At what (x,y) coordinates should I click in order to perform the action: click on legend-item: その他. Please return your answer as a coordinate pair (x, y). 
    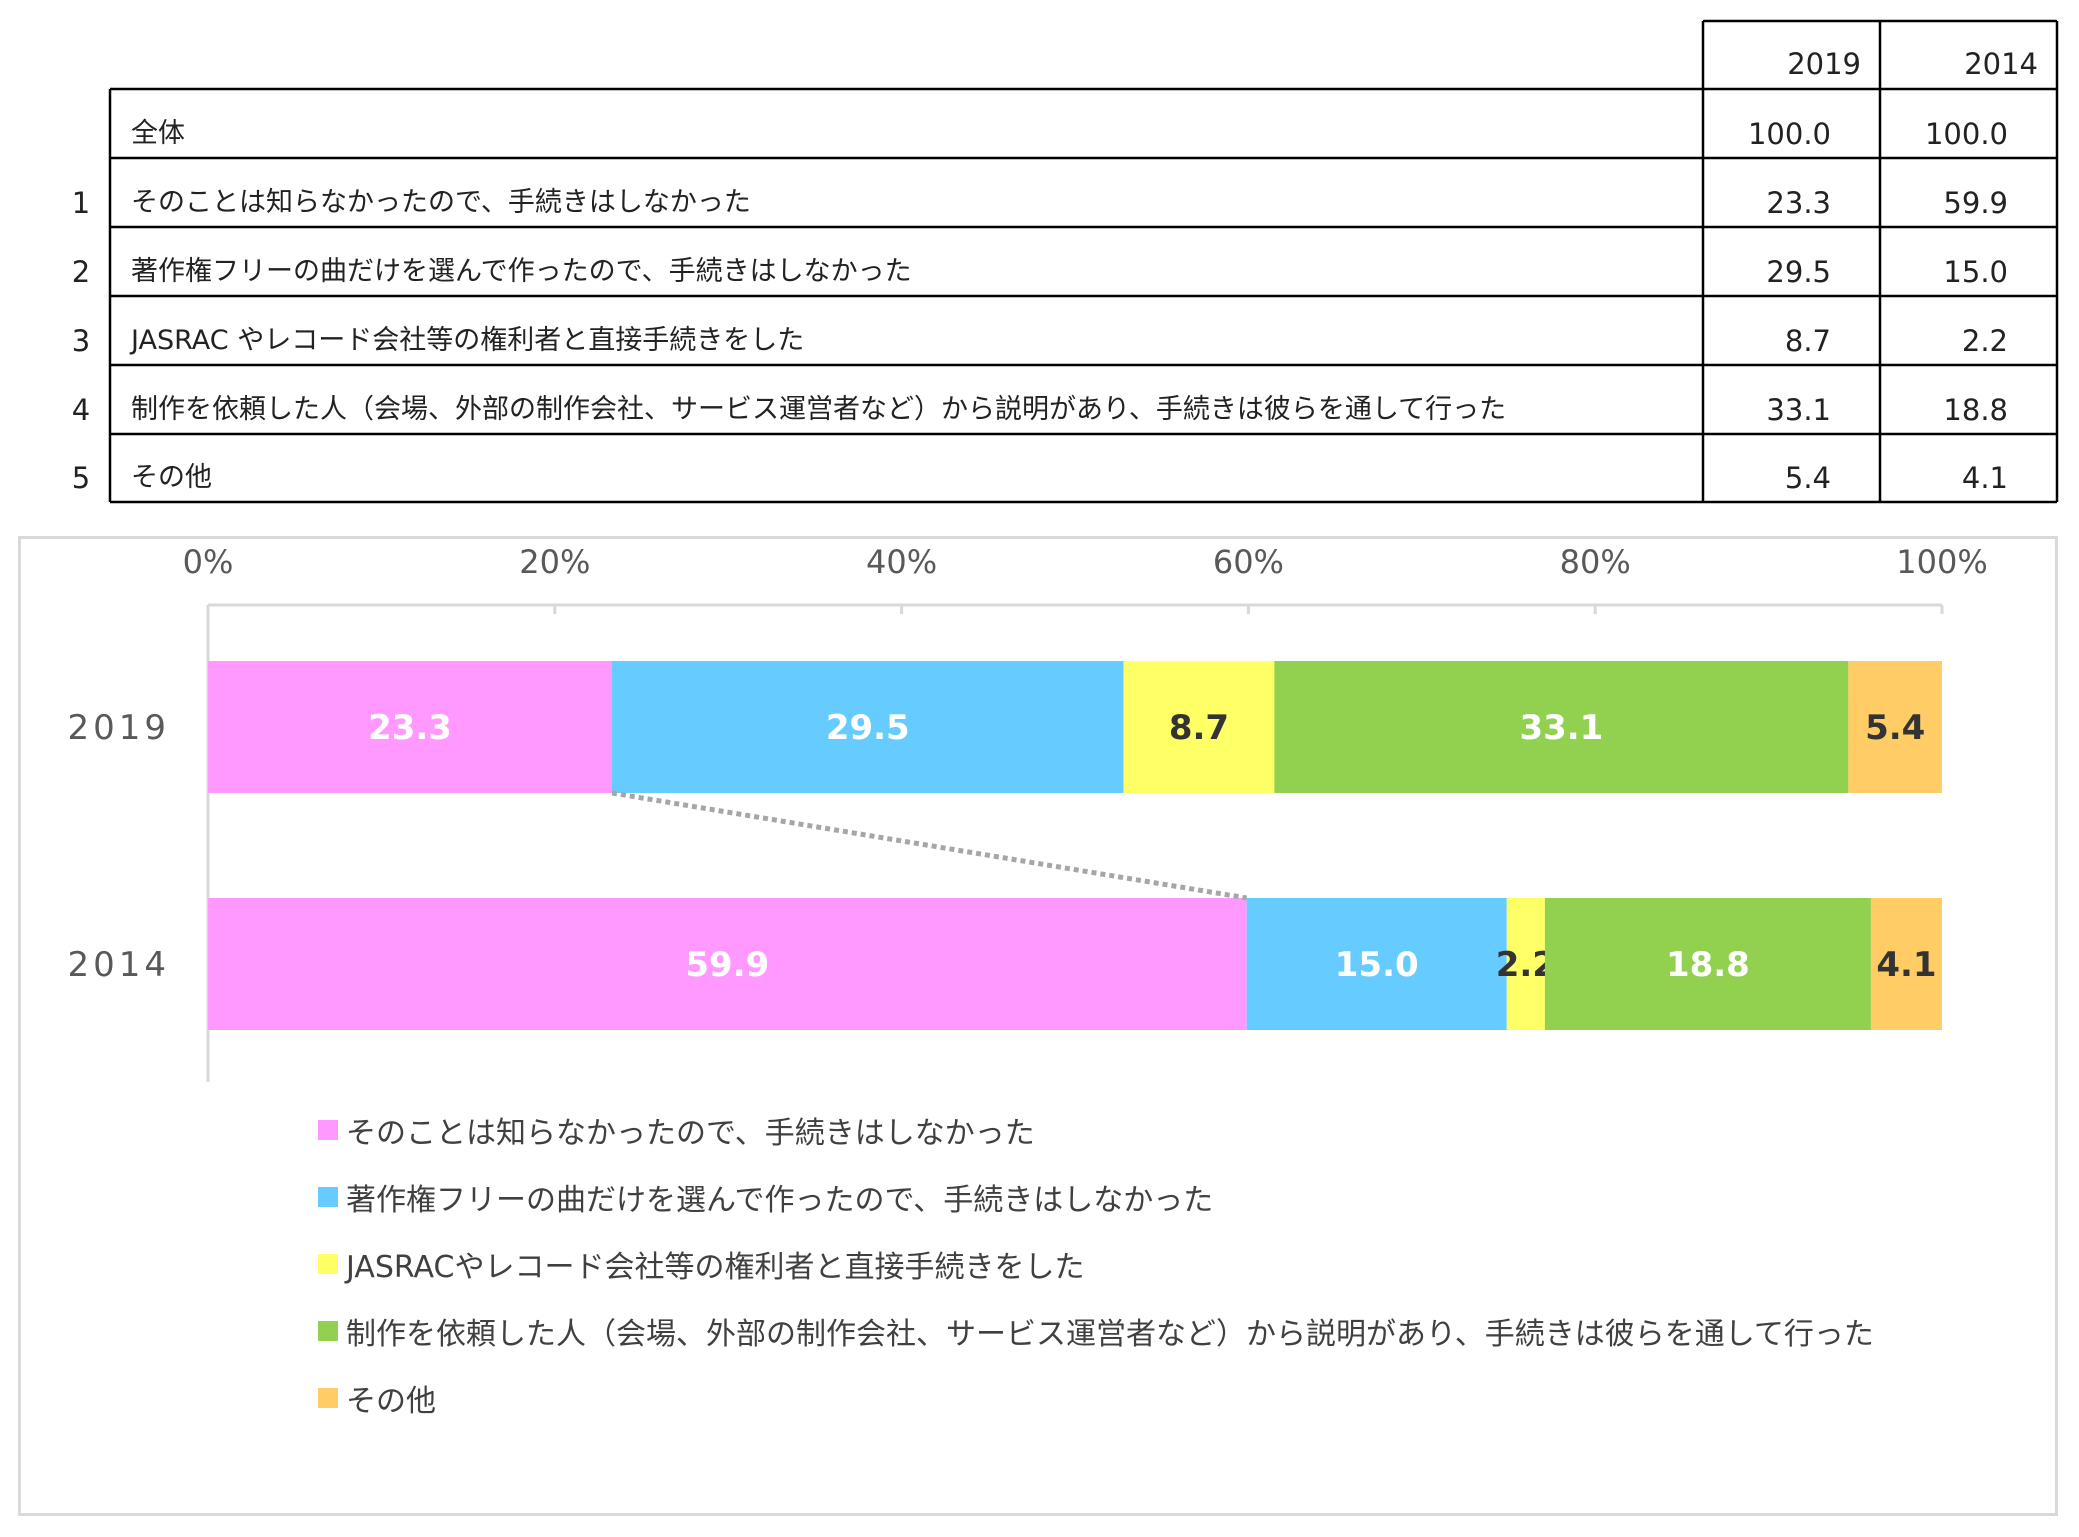
    Looking at the image, I should click on (377, 1398).